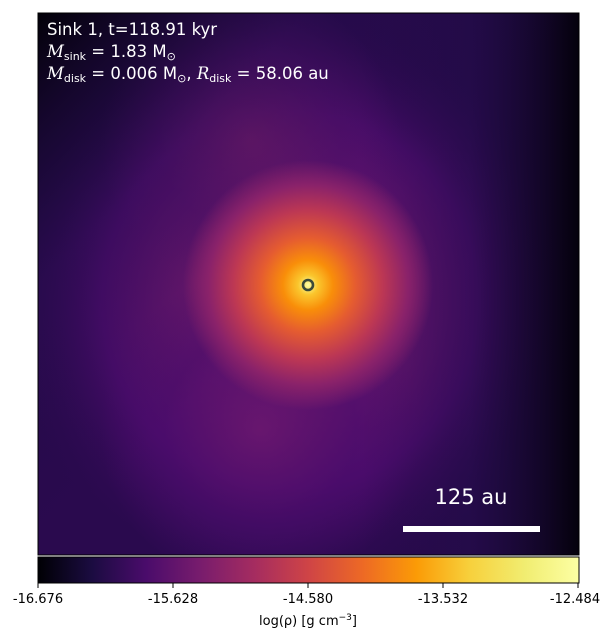 The height and width of the screenshot is (644, 615). Describe the element at coordinates (299, 621) in the screenshot. I see `colorbar-label-prefix: log(ρ) [g cm` at that location.